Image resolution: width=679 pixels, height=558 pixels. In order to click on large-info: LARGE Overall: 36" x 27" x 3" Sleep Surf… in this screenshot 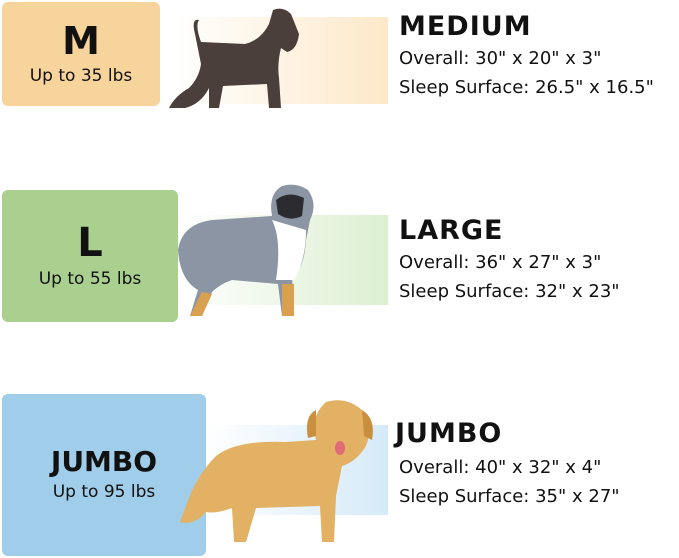, I will do `click(509, 261)`.